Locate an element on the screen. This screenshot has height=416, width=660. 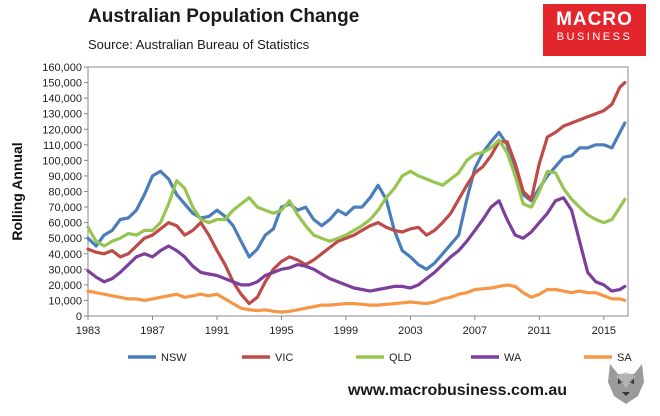
legend-label-vic: VIC is located at coordinates (284, 358).